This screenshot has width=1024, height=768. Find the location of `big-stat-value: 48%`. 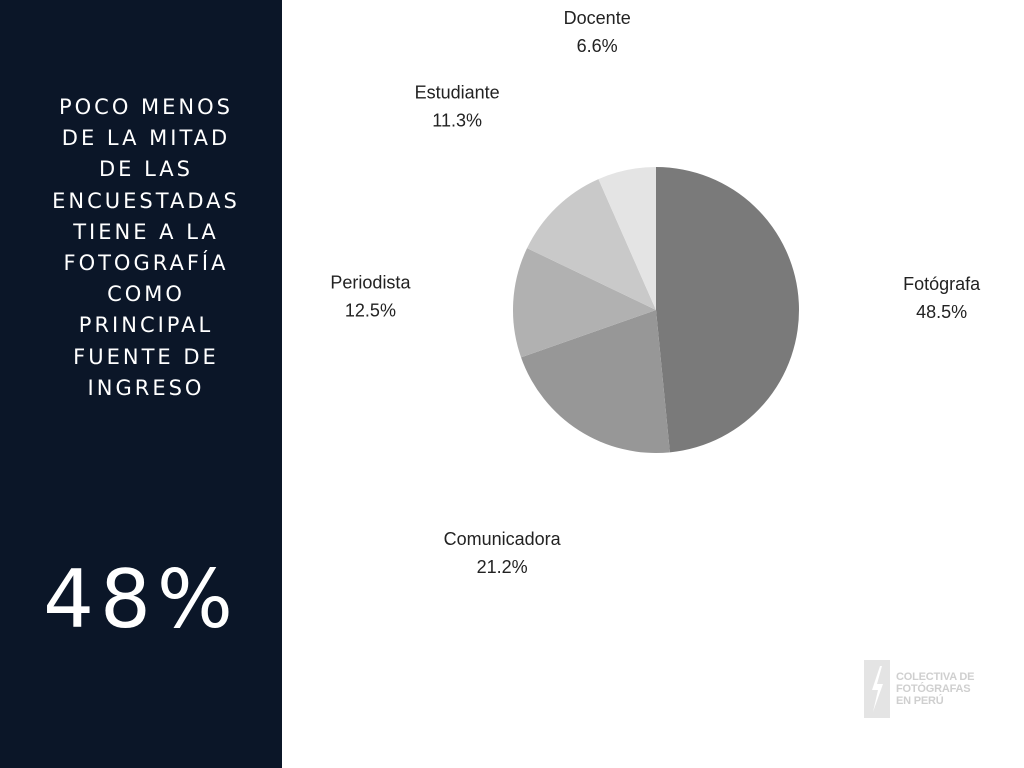

big-stat-value: 48% is located at coordinates (141, 599).